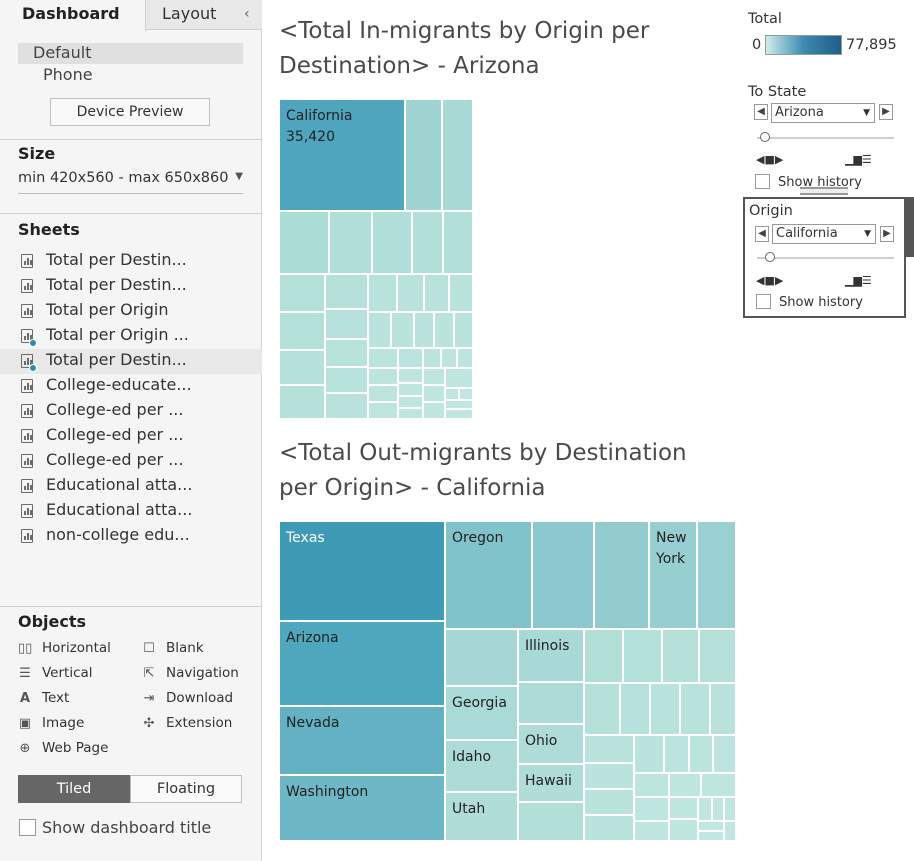  What do you see at coordinates (51, 723) in the screenshot?
I see `object-image: ▣ Image` at bounding box center [51, 723].